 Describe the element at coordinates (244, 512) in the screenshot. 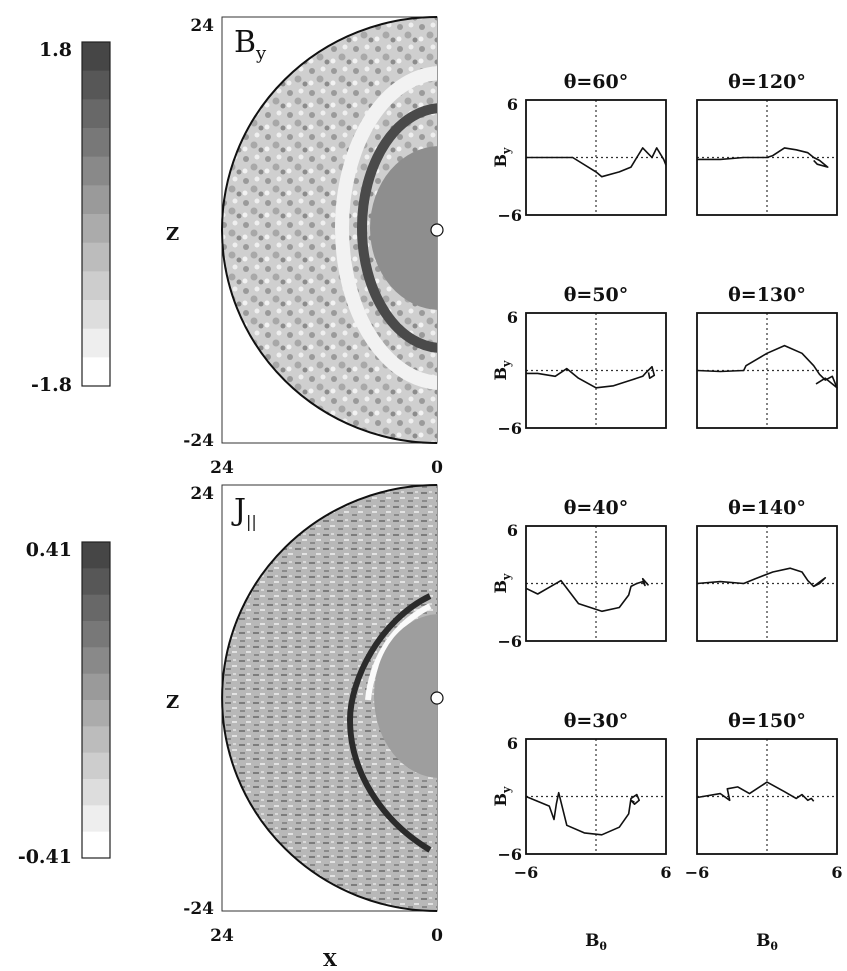

I see `map-jpar-field-label: J||` at that location.